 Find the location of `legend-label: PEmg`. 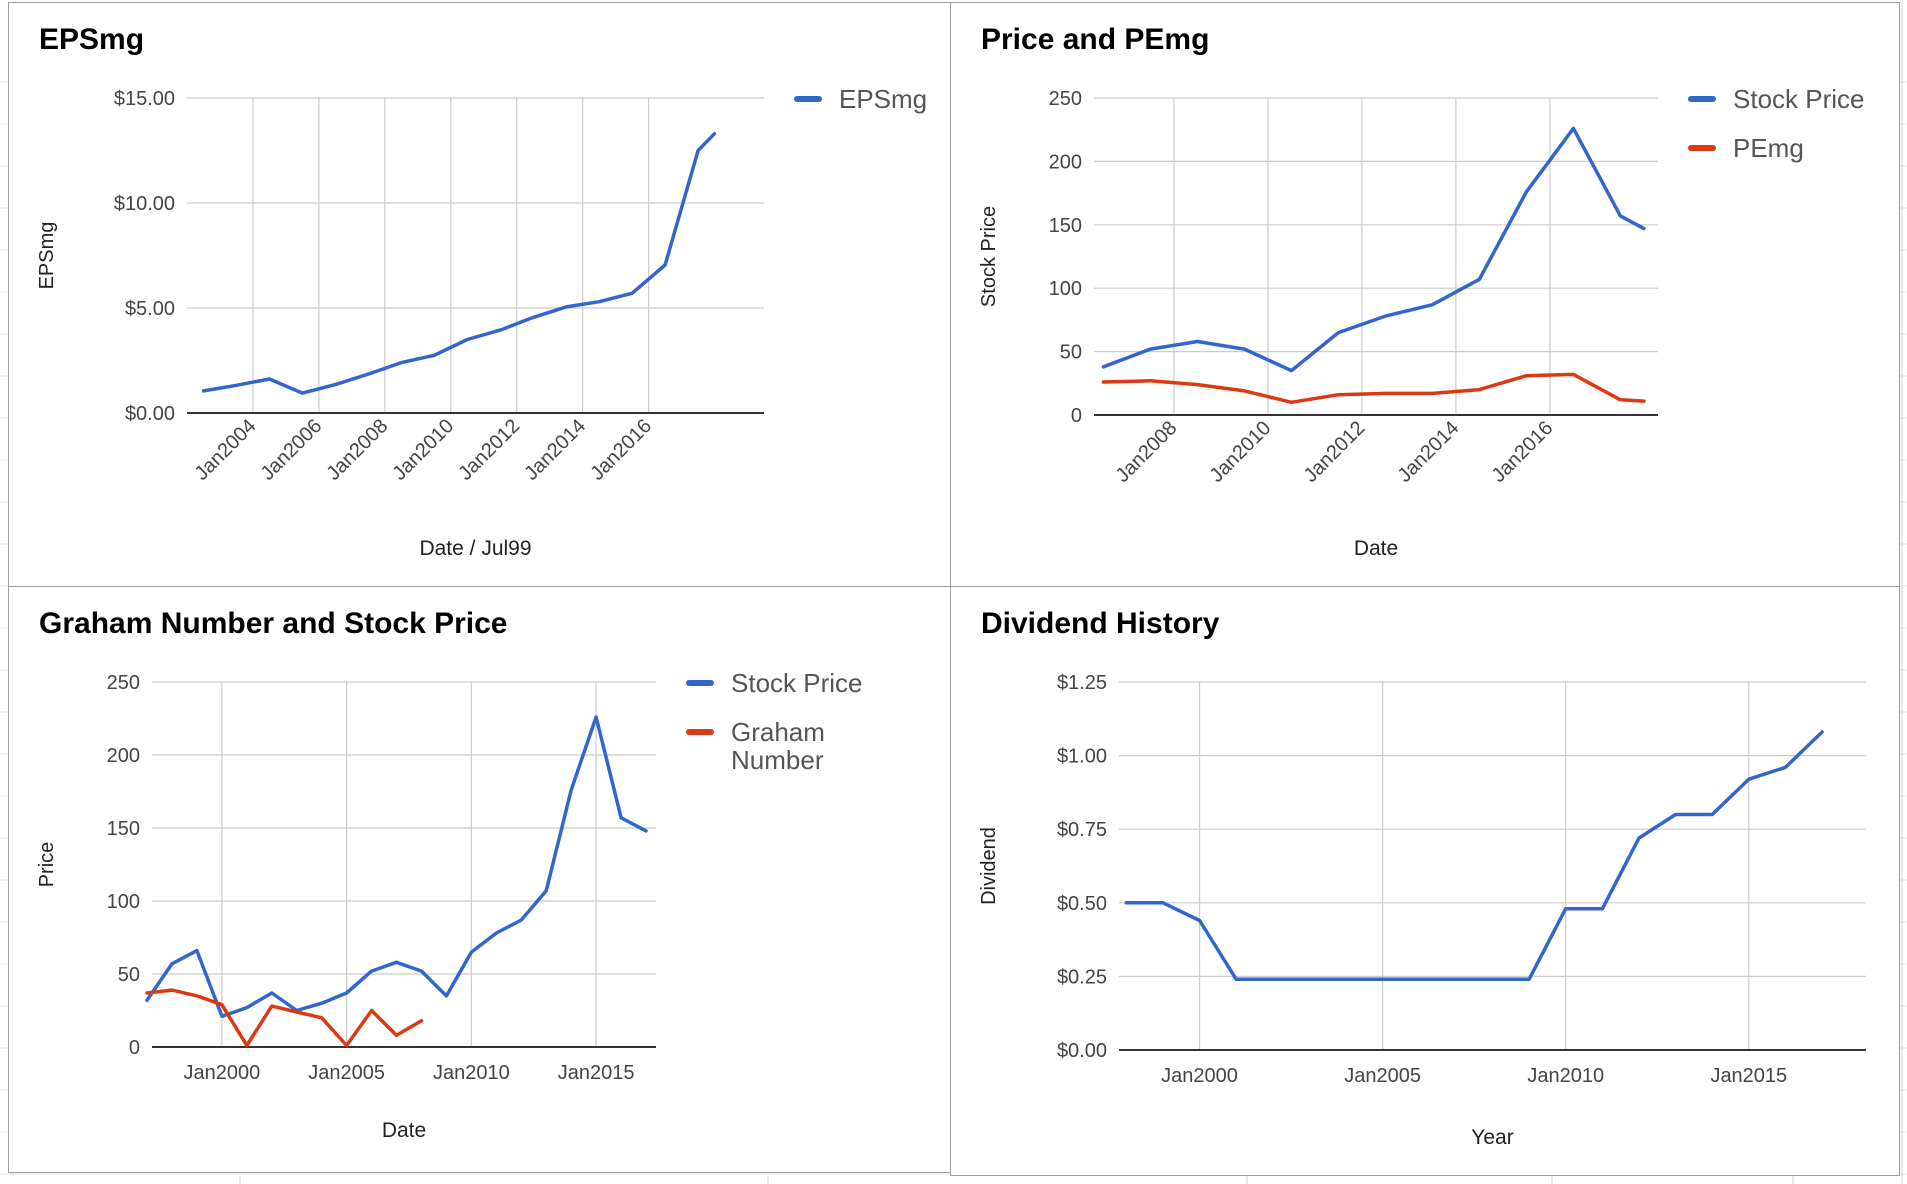

legend-label: PEmg is located at coordinates (1768, 148).